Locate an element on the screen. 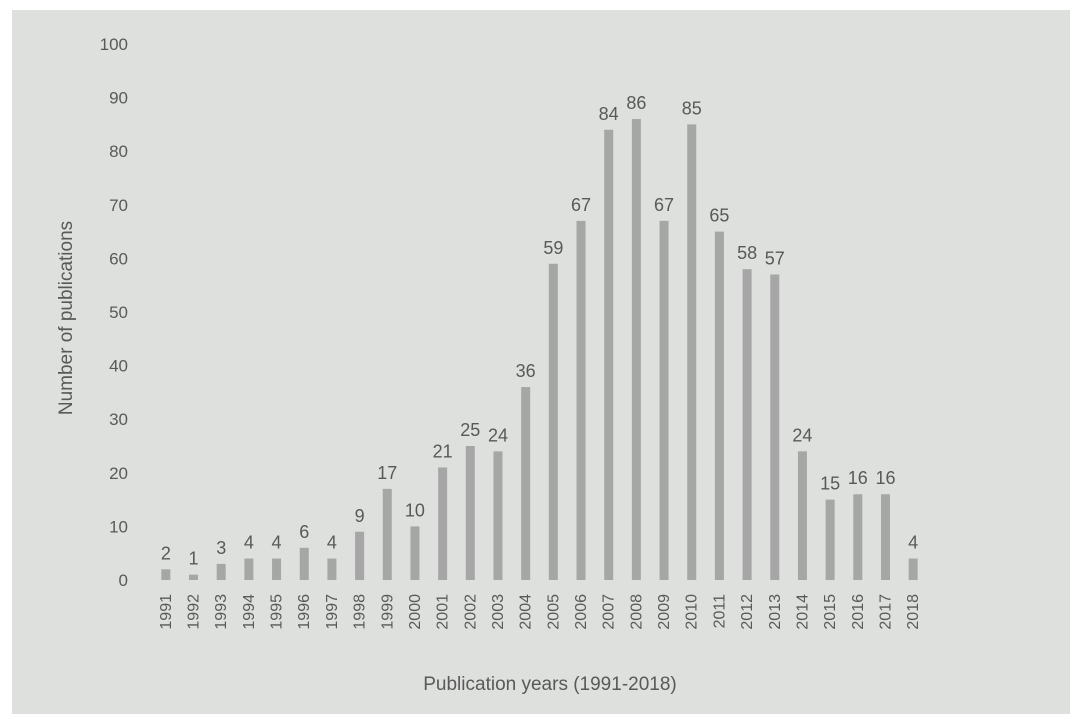 This screenshot has height=722, width=1085. data-label: 86 is located at coordinates (636, 103).